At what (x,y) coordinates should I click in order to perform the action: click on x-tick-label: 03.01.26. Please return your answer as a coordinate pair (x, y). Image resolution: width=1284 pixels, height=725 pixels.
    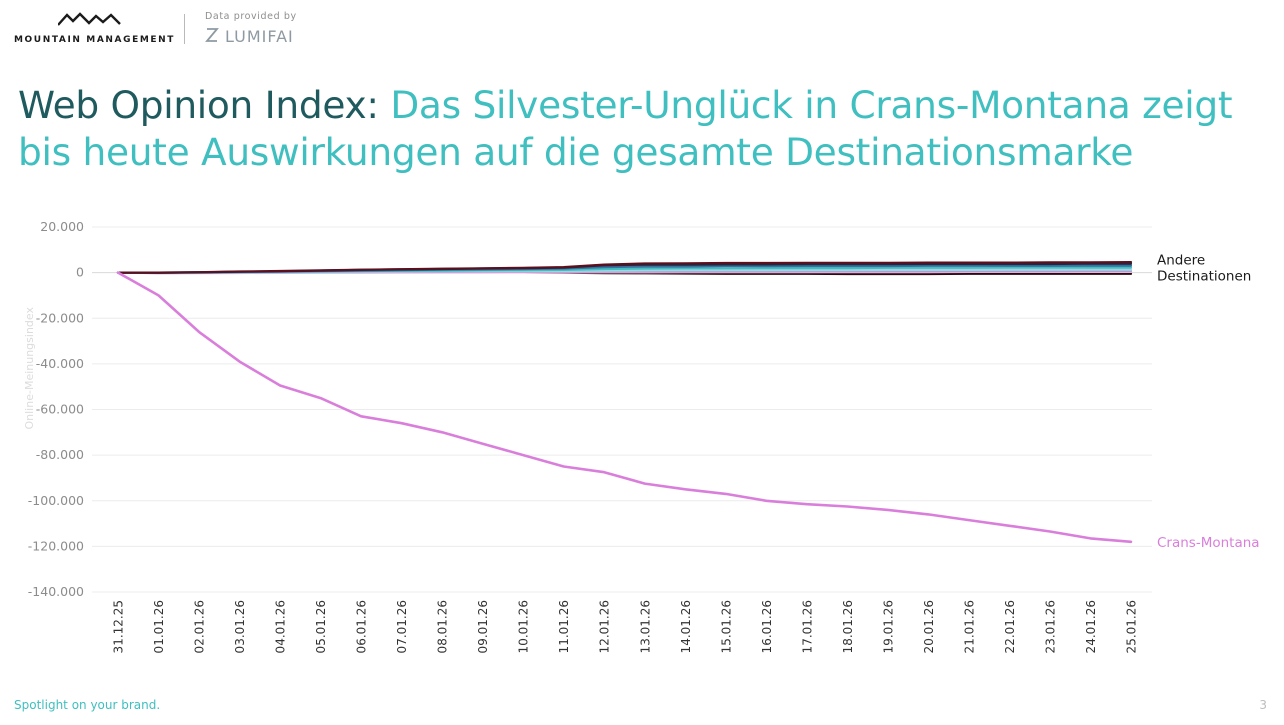
    Looking at the image, I should click on (240, 626).